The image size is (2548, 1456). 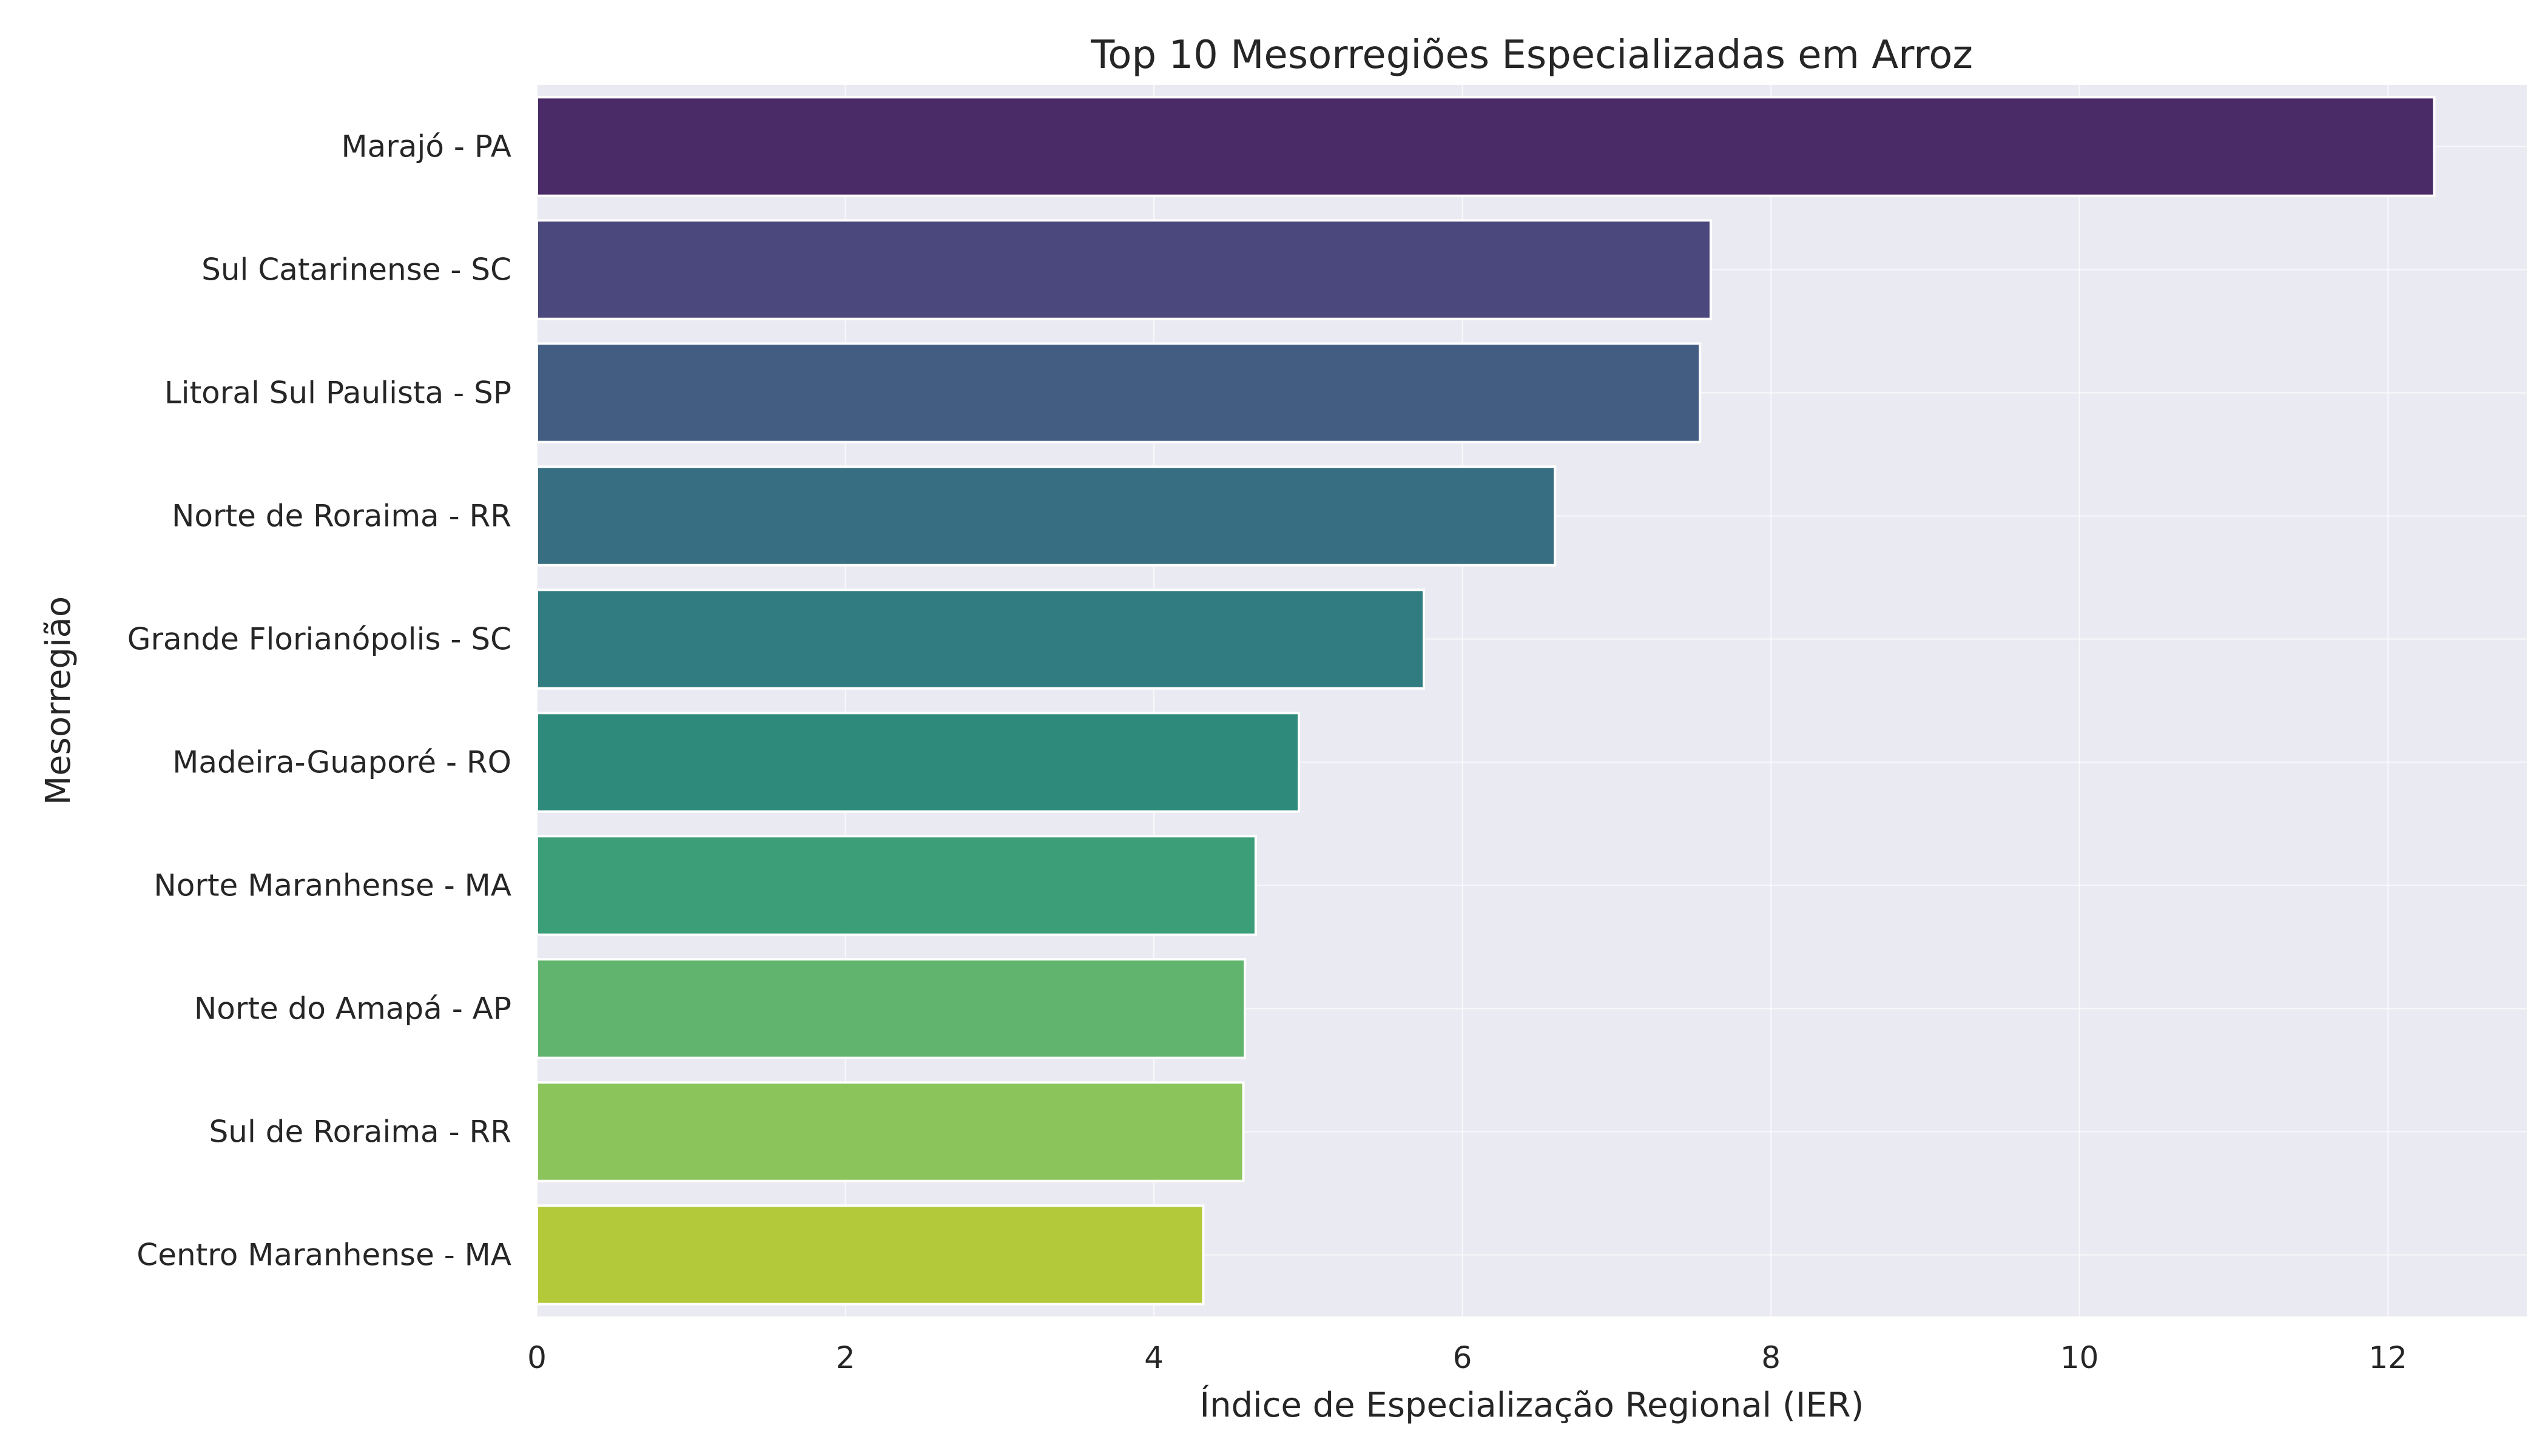 What do you see at coordinates (352, 1008) in the screenshot?
I see `y-tick-label: Norte do Amapá - AP` at bounding box center [352, 1008].